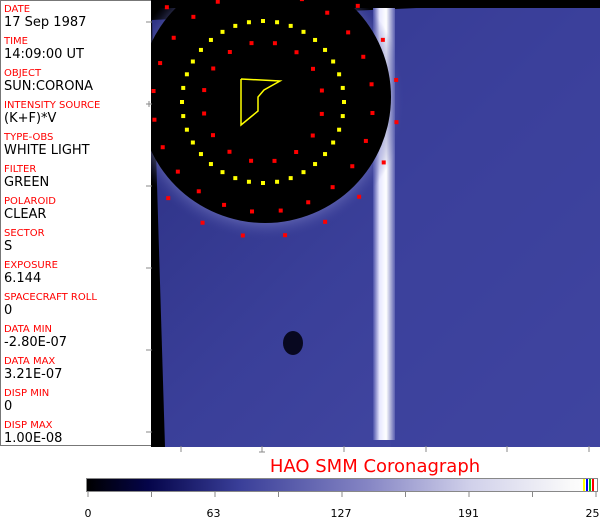 The image size is (600, 520). I want to click on field-intensity-source: INTENSITY SOURCE(K+F)*V, so click(52, 113).